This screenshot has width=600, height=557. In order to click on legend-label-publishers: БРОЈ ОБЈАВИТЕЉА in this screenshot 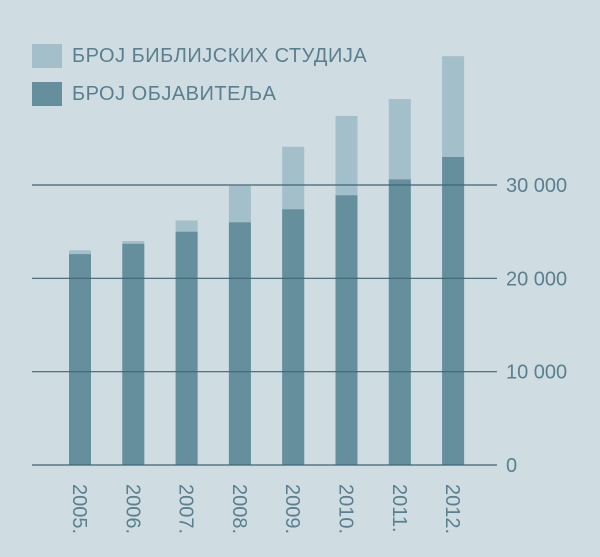, I will do `click(174, 93)`.